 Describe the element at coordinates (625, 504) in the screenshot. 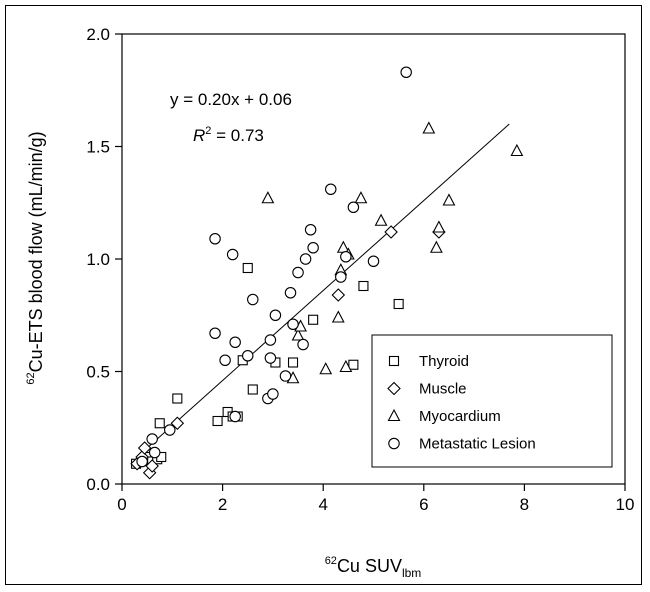

I see `x-tick-label: 10` at that location.